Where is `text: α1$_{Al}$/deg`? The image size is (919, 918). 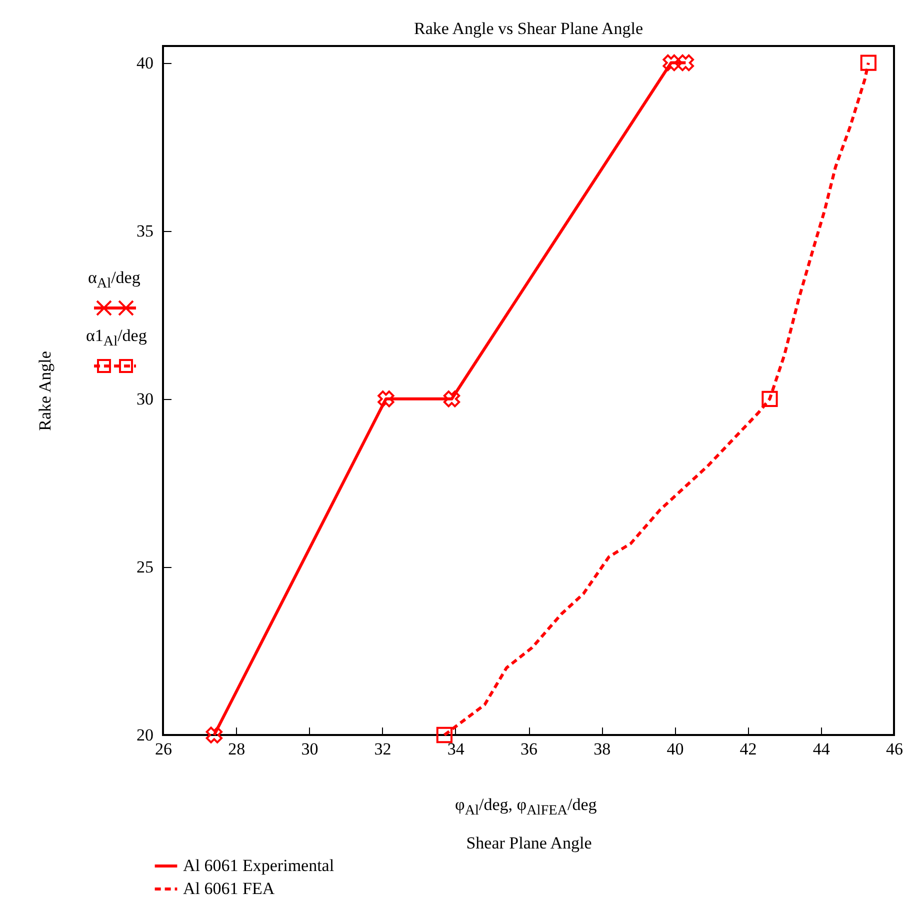
text: α1$_{Al}$/deg is located at coordinates (116, 338).